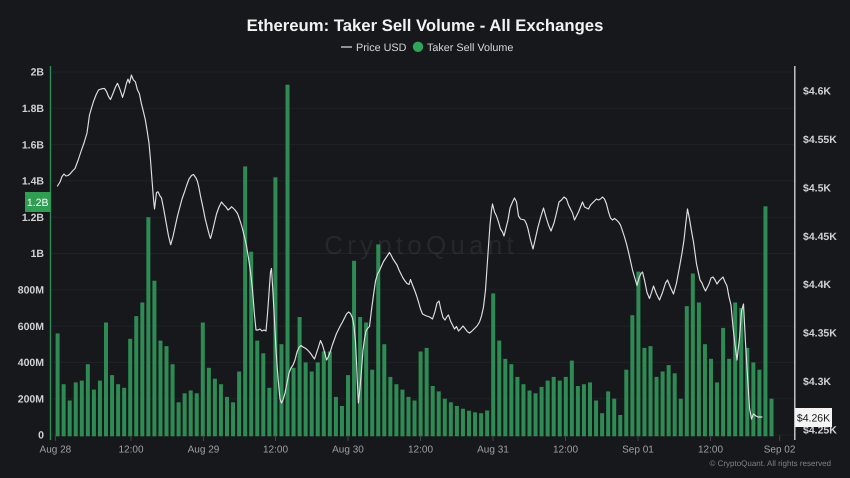 This screenshot has width=850, height=478. I want to click on svg-text: 0, so click(41, 436).